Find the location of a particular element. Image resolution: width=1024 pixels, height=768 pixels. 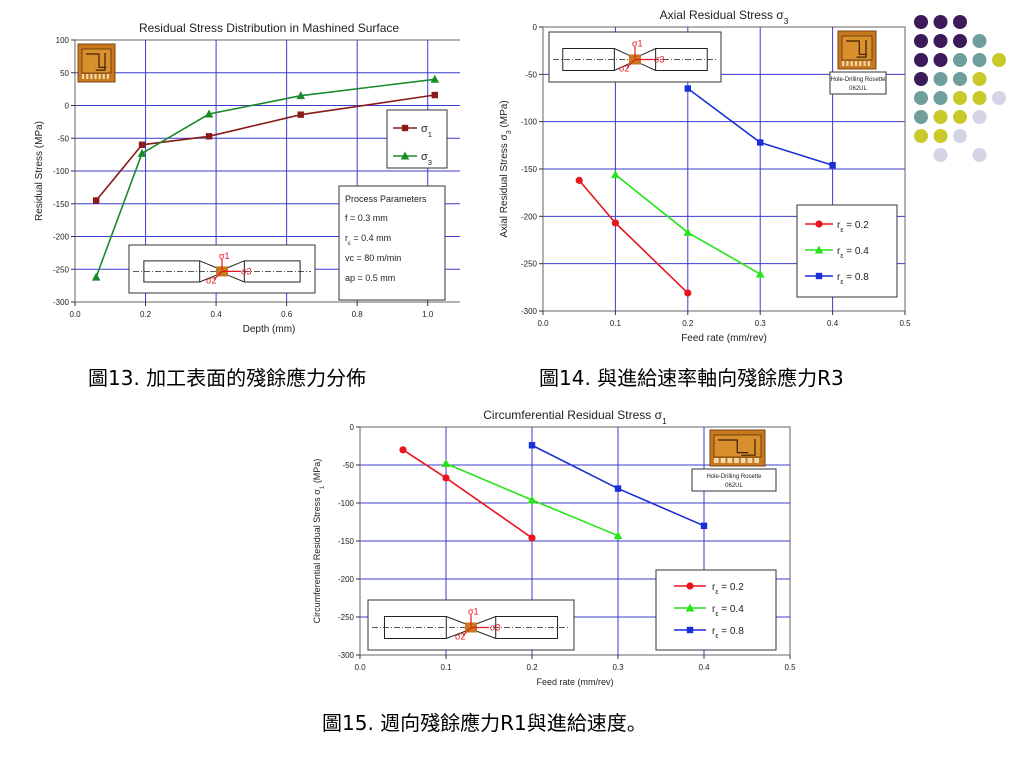

svg-text: σ1 is located at coordinates (637, 44).